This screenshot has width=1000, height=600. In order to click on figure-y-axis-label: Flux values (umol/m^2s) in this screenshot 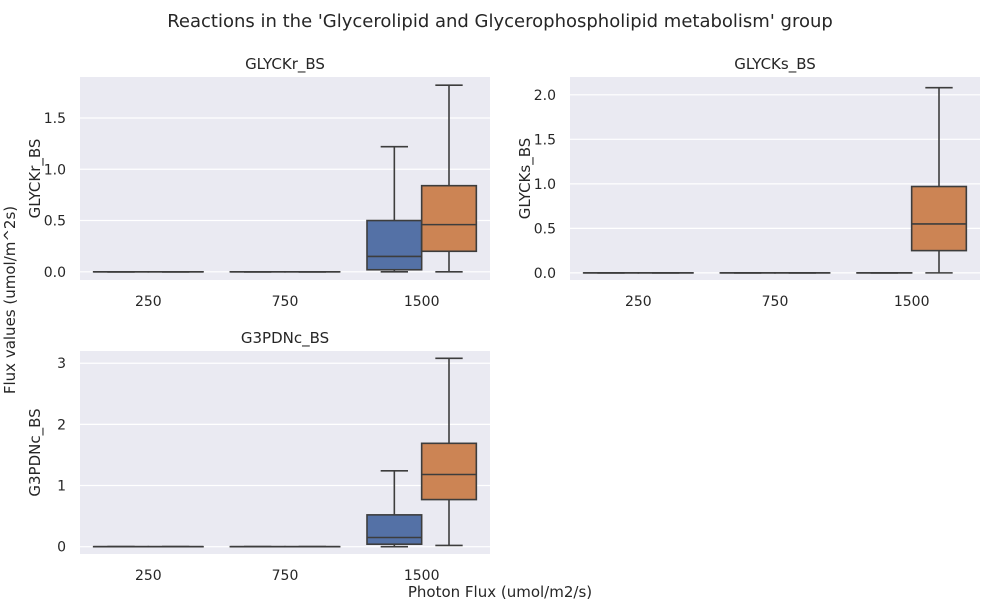, I will do `click(10, 300)`.